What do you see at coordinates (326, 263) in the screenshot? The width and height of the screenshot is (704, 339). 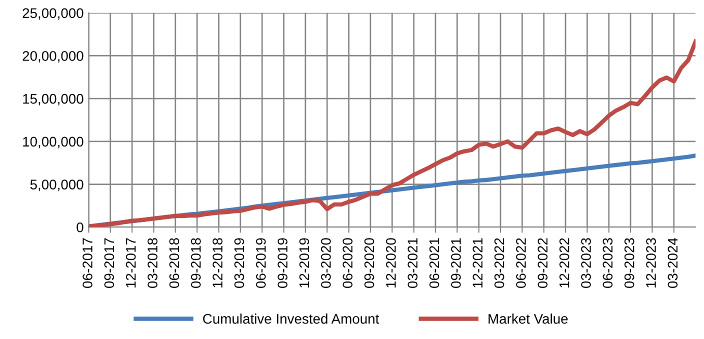 I see `x-tick-label: 03-2020` at bounding box center [326, 263].